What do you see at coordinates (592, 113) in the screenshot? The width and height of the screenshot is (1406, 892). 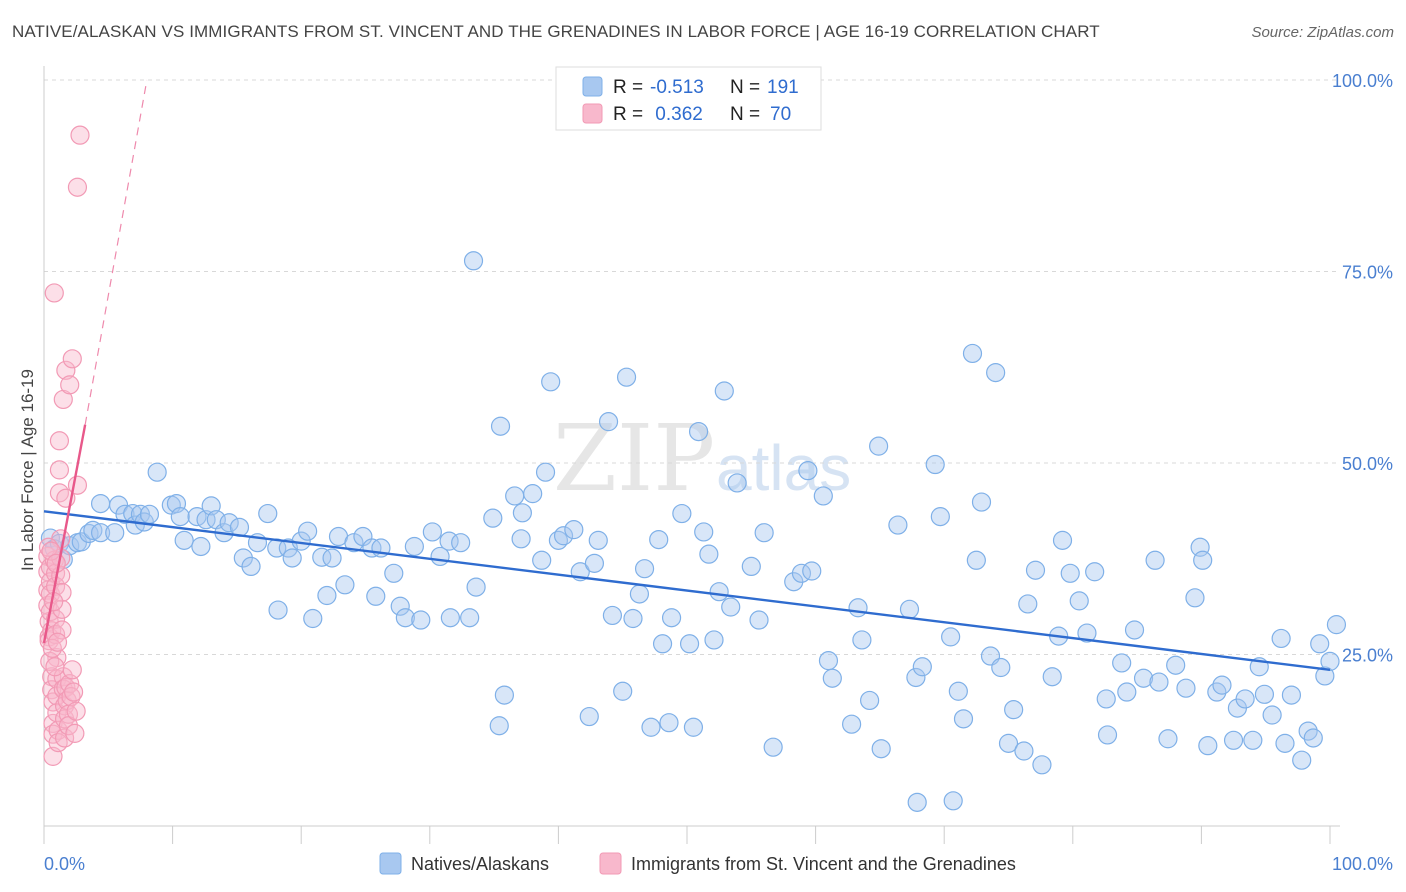 I see `stats-legend-swatch-immigrants` at bounding box center [592, 113].